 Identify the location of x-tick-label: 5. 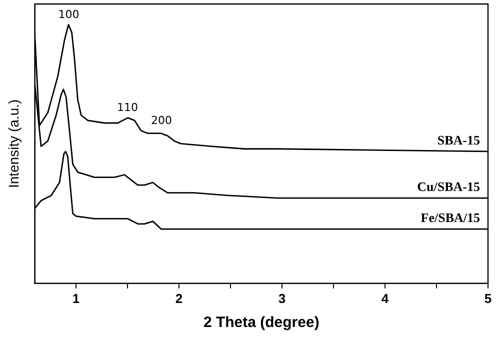
(488, 298).